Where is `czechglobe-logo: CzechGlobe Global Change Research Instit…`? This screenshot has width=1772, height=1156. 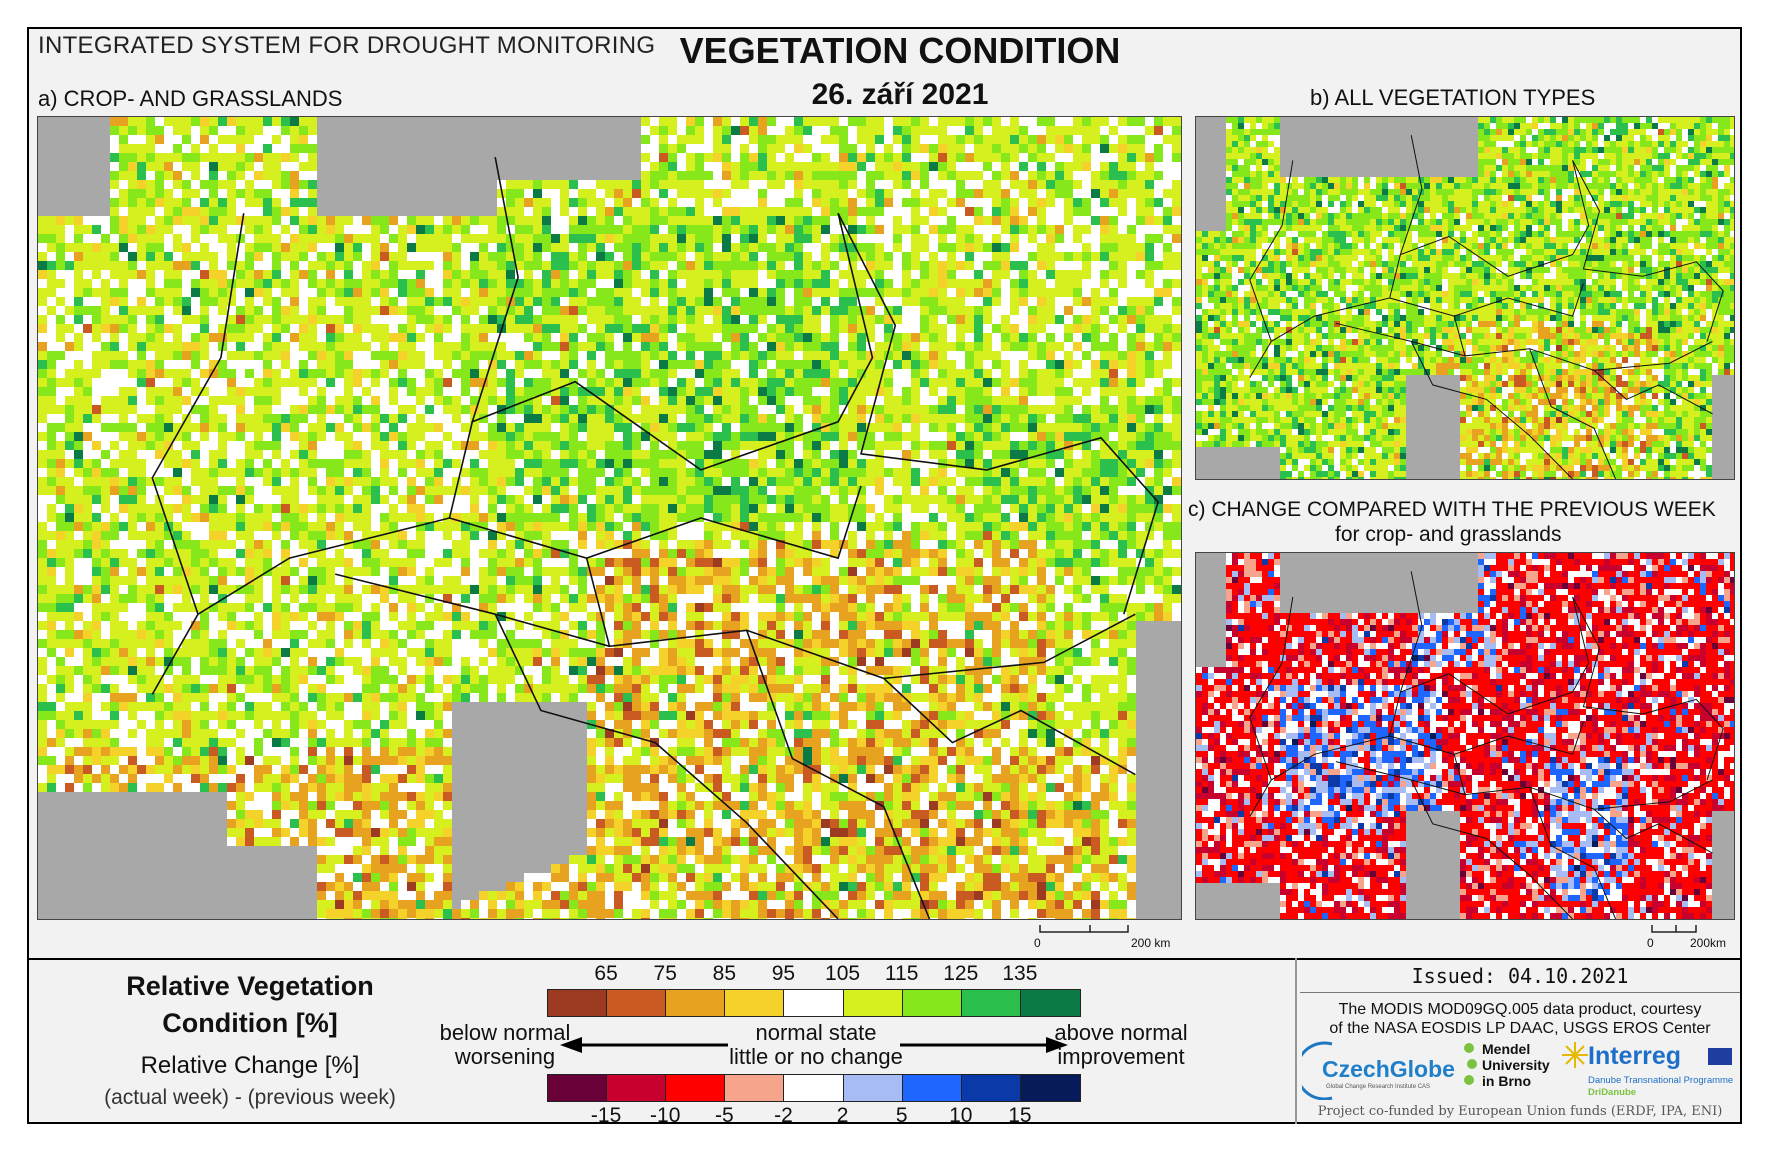 czechglobe-logo: CzechGlobe Global Change Research Instit… is located at coordinates (1381, 1070).